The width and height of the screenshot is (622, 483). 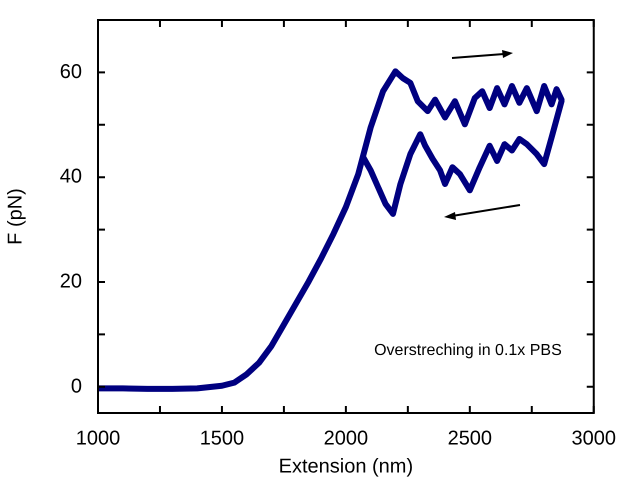 What do you see at coordinates (76, 386) in the screenshot?
I see `y-tick-label: 0` at bounding box center [76, 386].